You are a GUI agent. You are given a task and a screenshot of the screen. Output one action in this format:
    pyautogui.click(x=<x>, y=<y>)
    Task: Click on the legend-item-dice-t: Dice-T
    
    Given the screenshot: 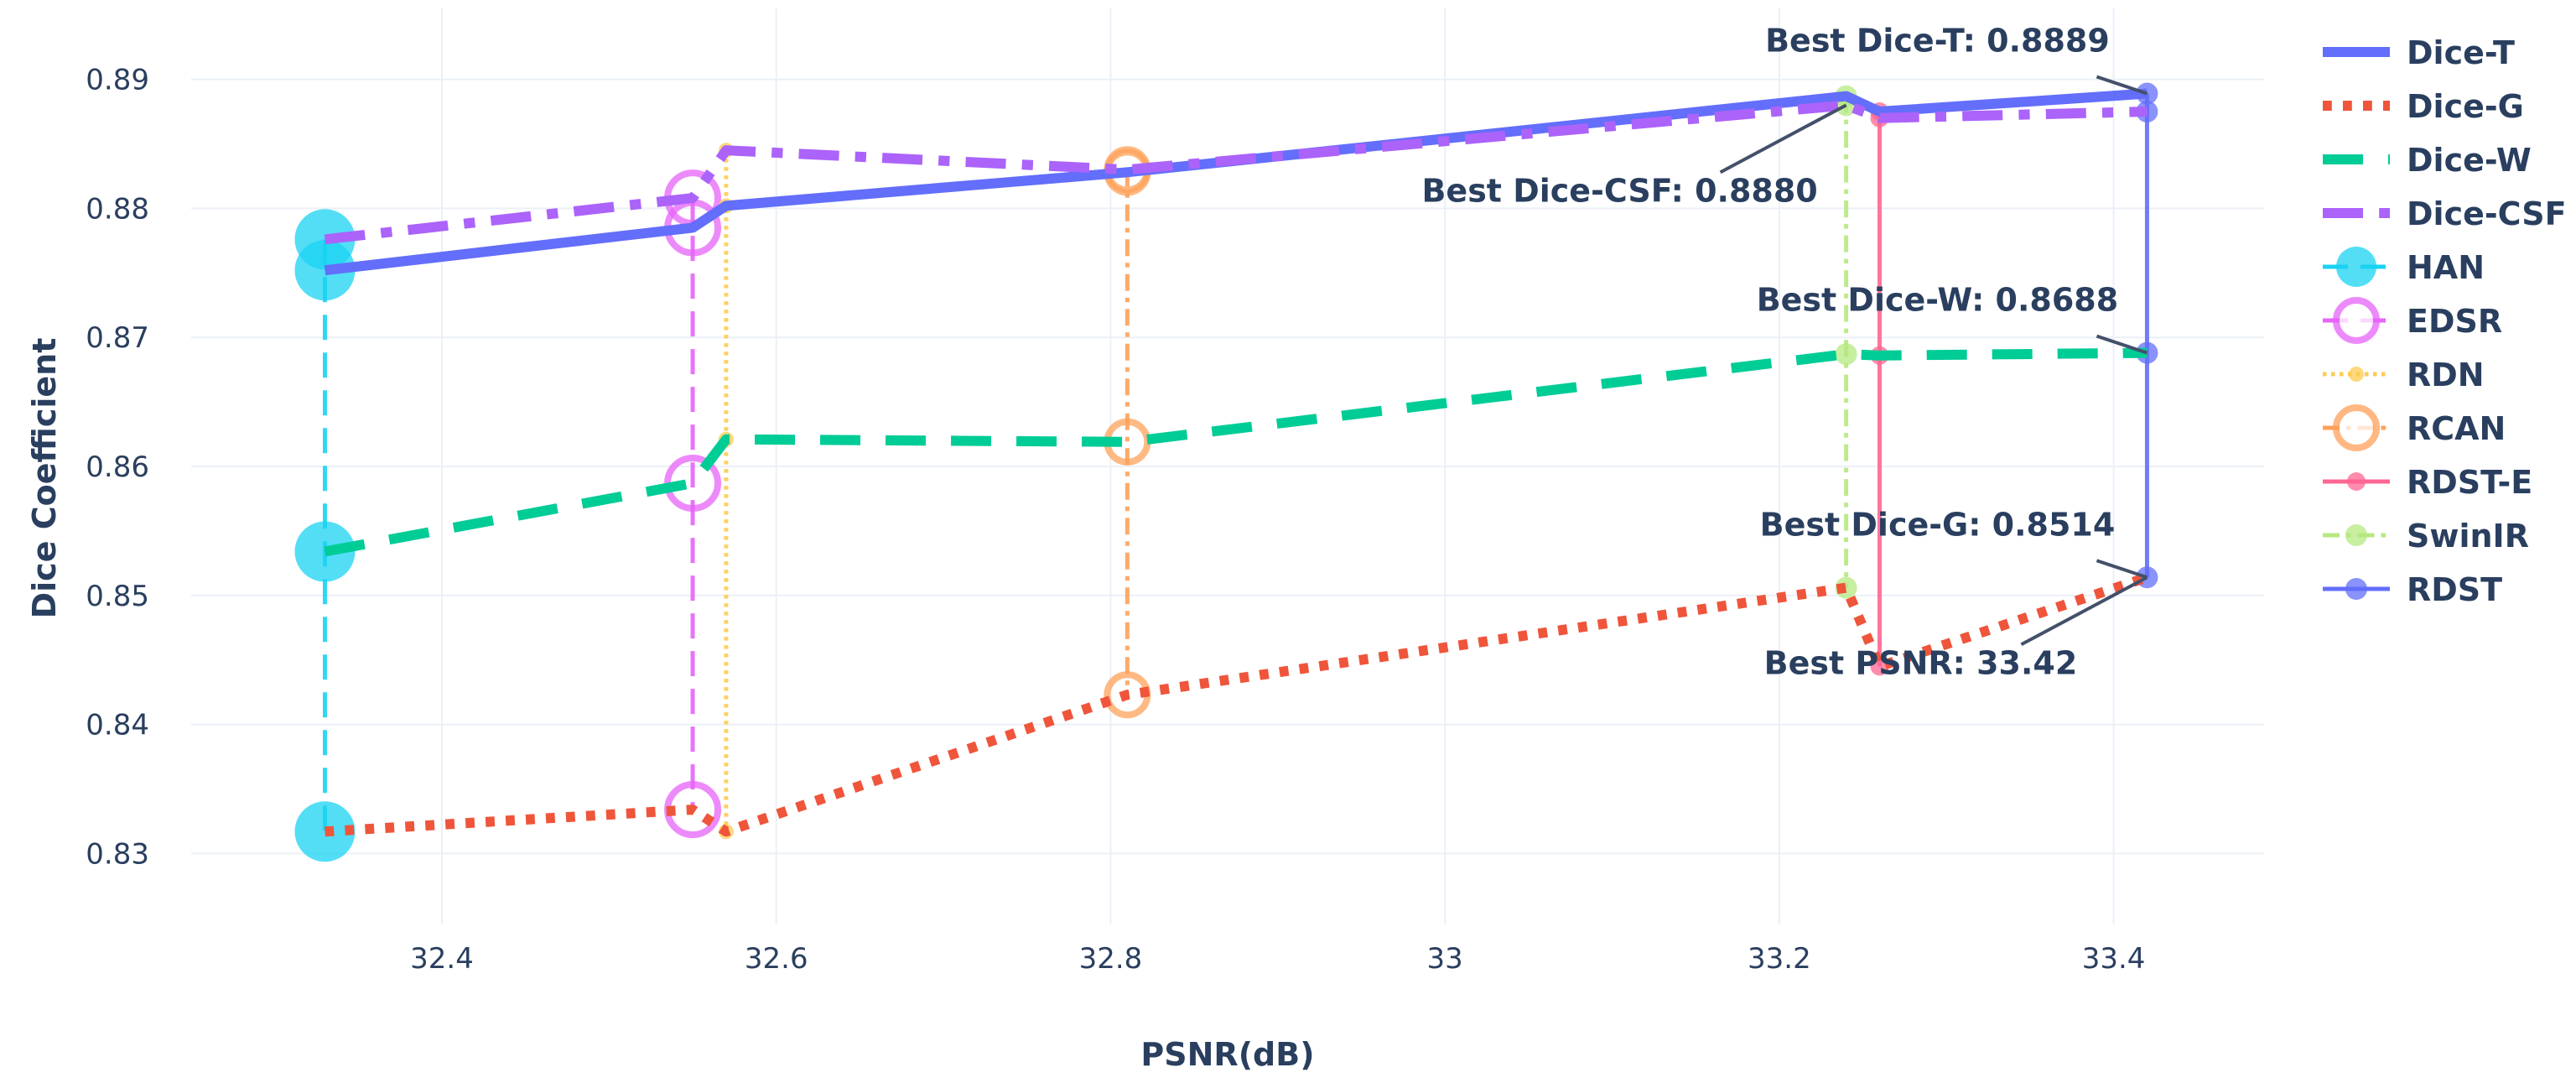 What is the action you would take?
    pyautogui.click(x=2419, y=52)
    